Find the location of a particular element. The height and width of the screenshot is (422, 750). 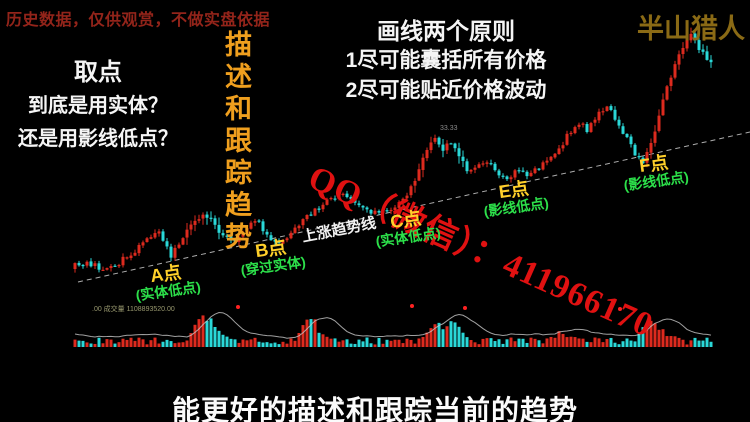

question-block: 取点 到底是用实体？ 还是用影线低点？ is located at coordinates (98, 106).